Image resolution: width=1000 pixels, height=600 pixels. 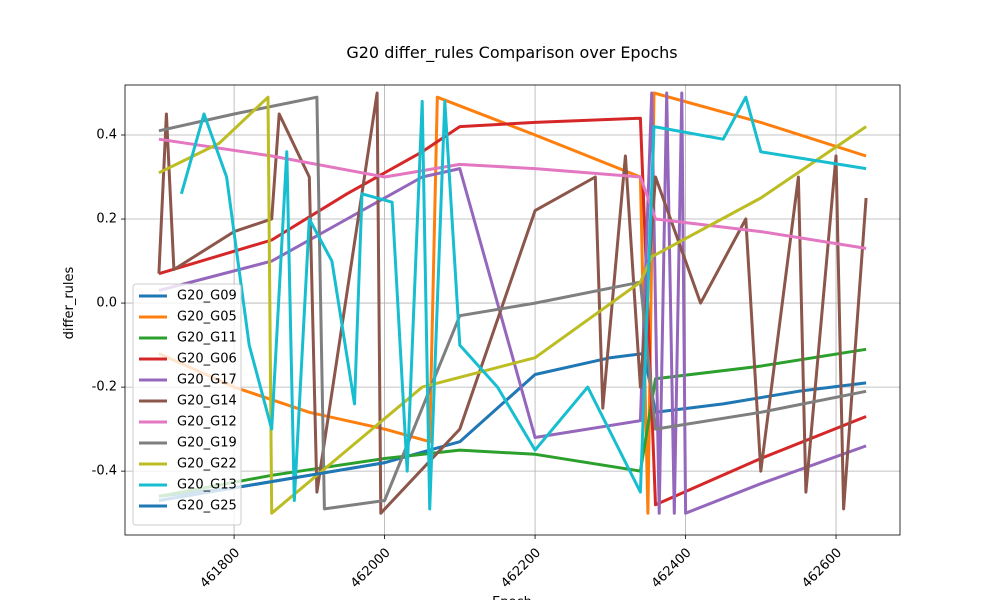 I want to click on y-axis-label: differ_rules, so click(x=69, y=302).